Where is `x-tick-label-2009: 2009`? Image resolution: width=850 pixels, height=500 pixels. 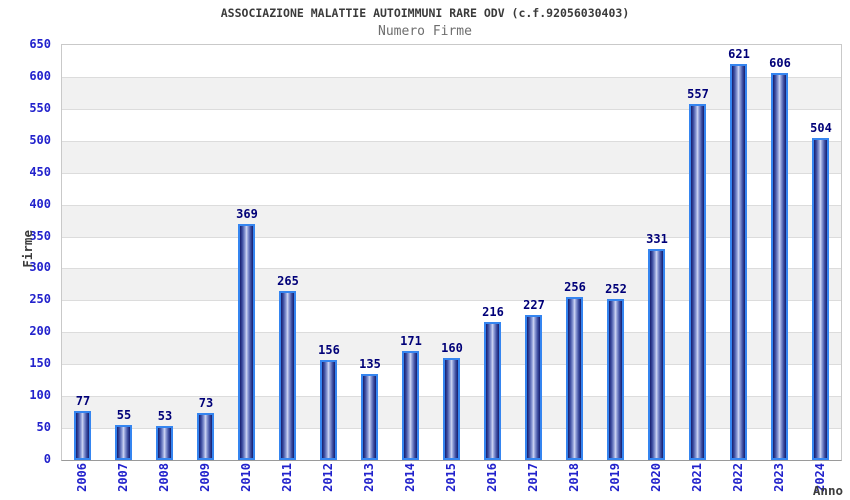
x-tick-label-2009: 2009 is located at coordinates (205, 477).